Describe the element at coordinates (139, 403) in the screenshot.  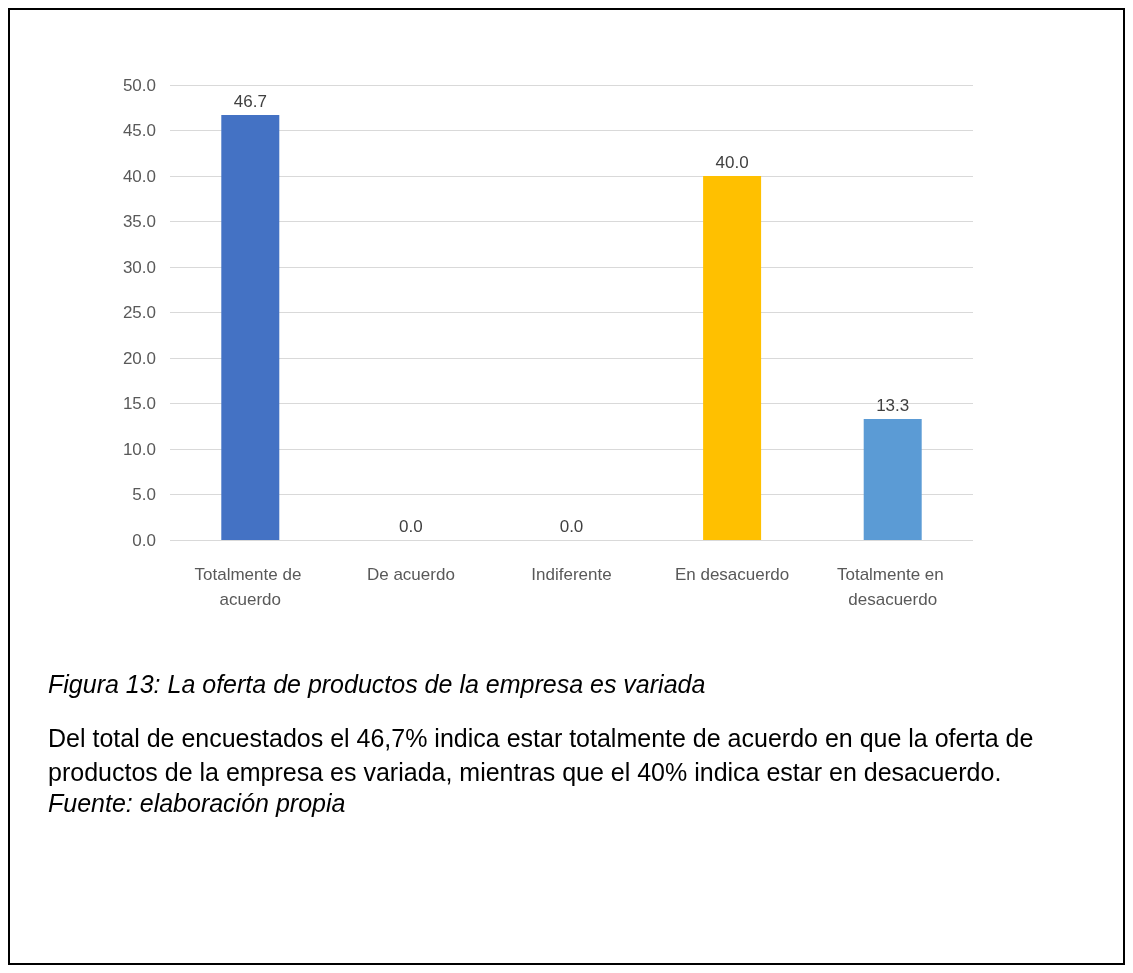
I see `y-tick-label: 15.0` at that location.